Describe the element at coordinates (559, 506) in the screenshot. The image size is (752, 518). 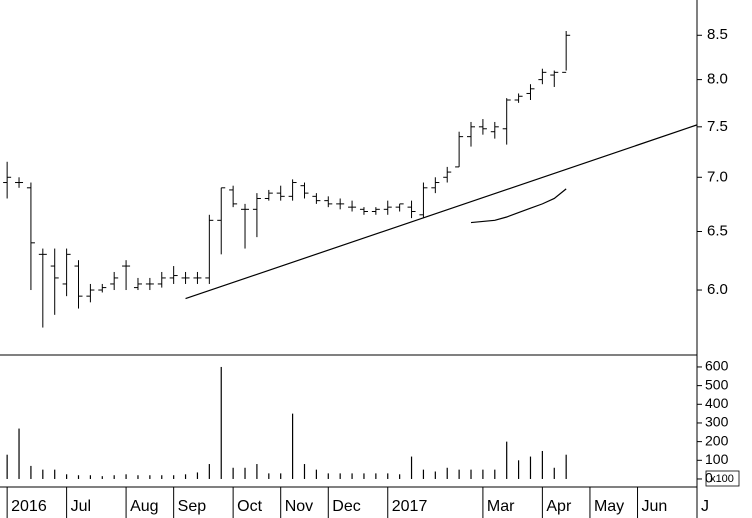
I see `x-tick-label: Apr` at that location.